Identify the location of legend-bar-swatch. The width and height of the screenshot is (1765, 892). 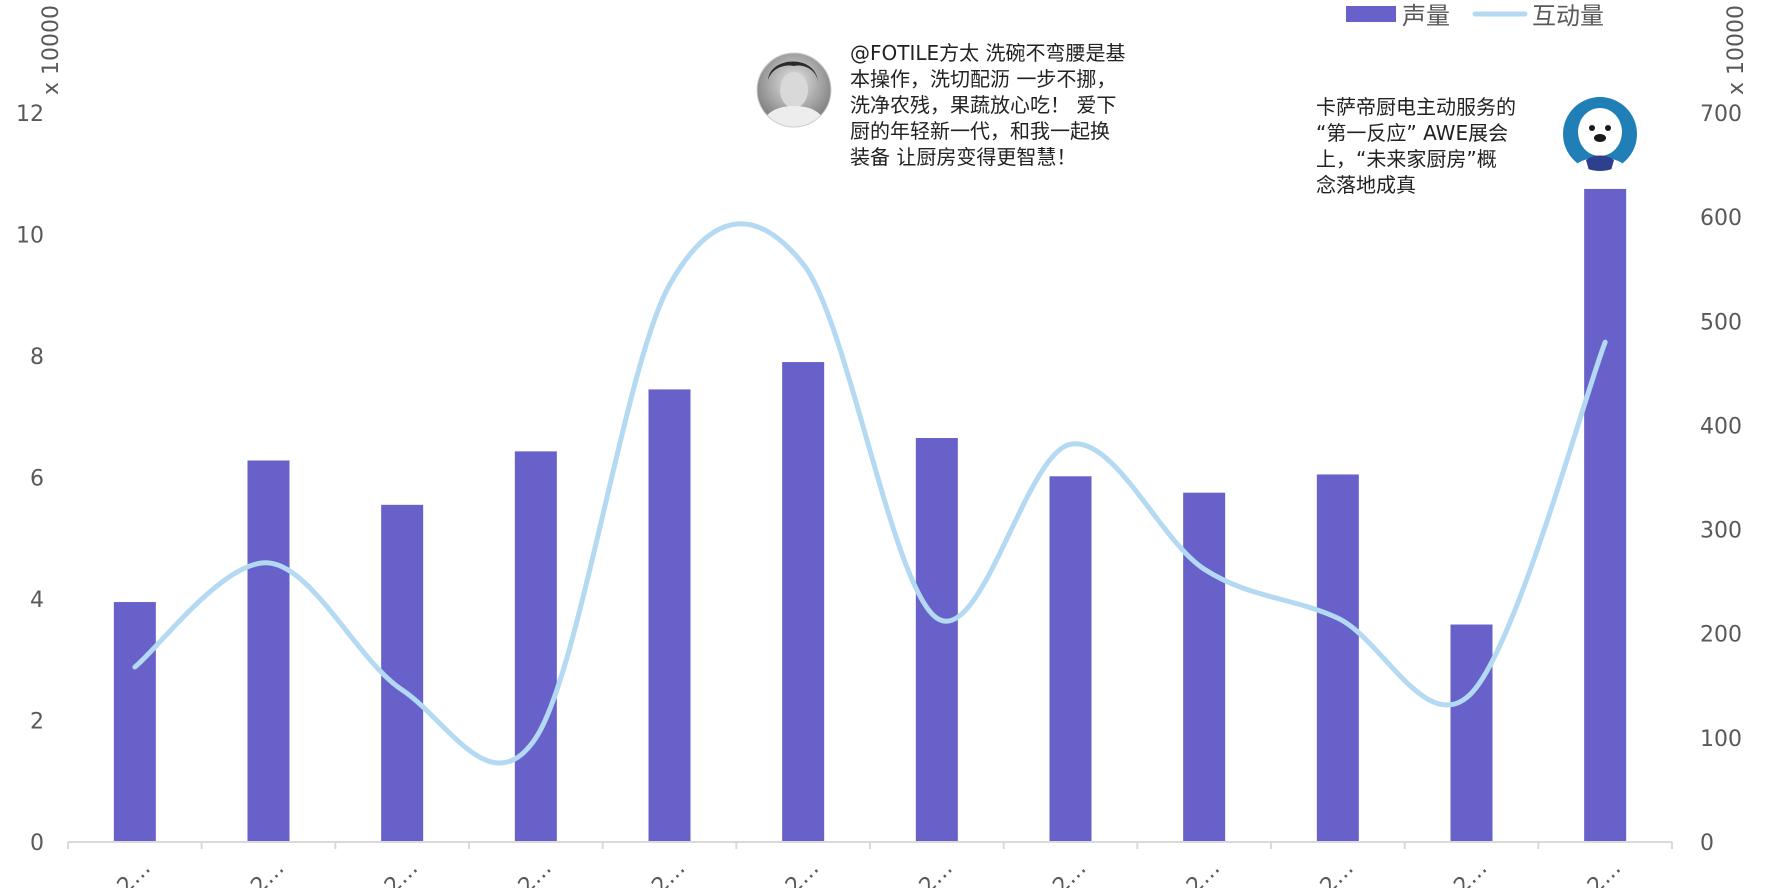
(1371, 14).